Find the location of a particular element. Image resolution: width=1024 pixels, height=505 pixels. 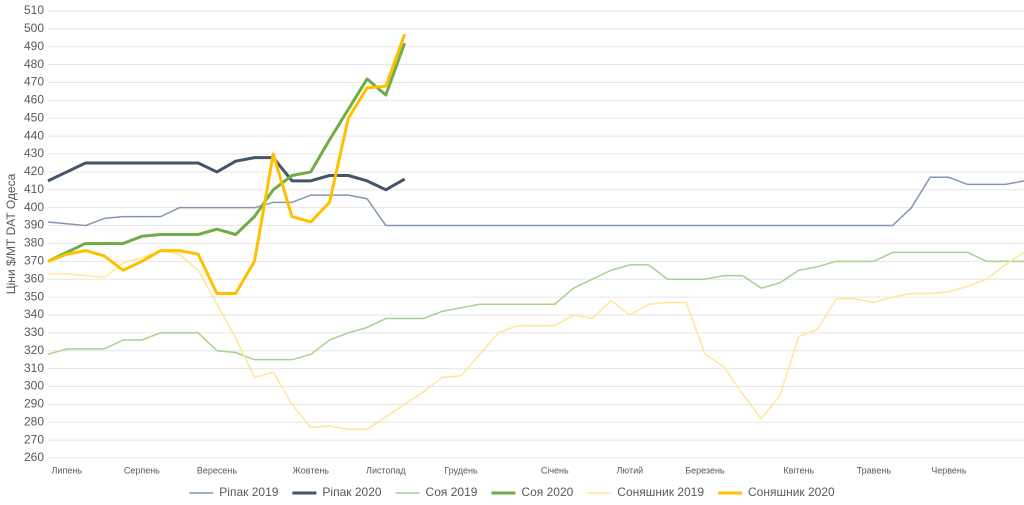

y-tick-label: 510 is located at coordinates (34, 10).